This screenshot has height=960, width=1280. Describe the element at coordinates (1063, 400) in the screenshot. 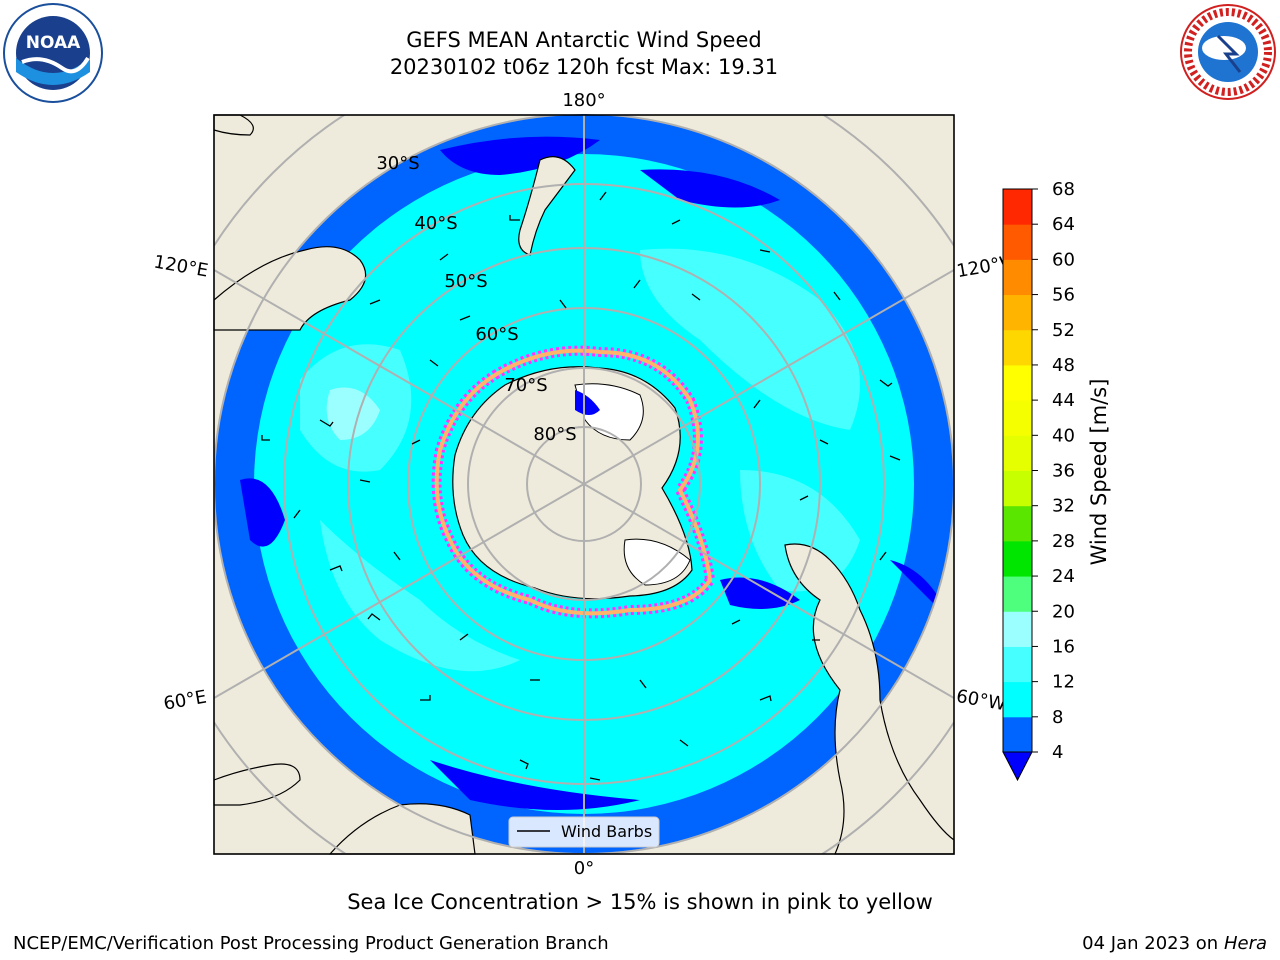

I see `colorbar-tick-label: 44` at that location.